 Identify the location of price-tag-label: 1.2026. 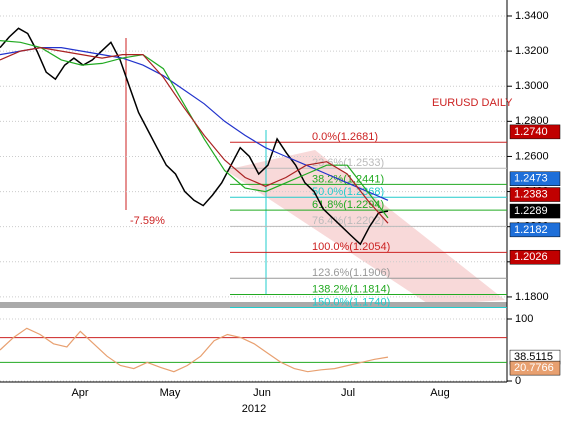
(531, 257).